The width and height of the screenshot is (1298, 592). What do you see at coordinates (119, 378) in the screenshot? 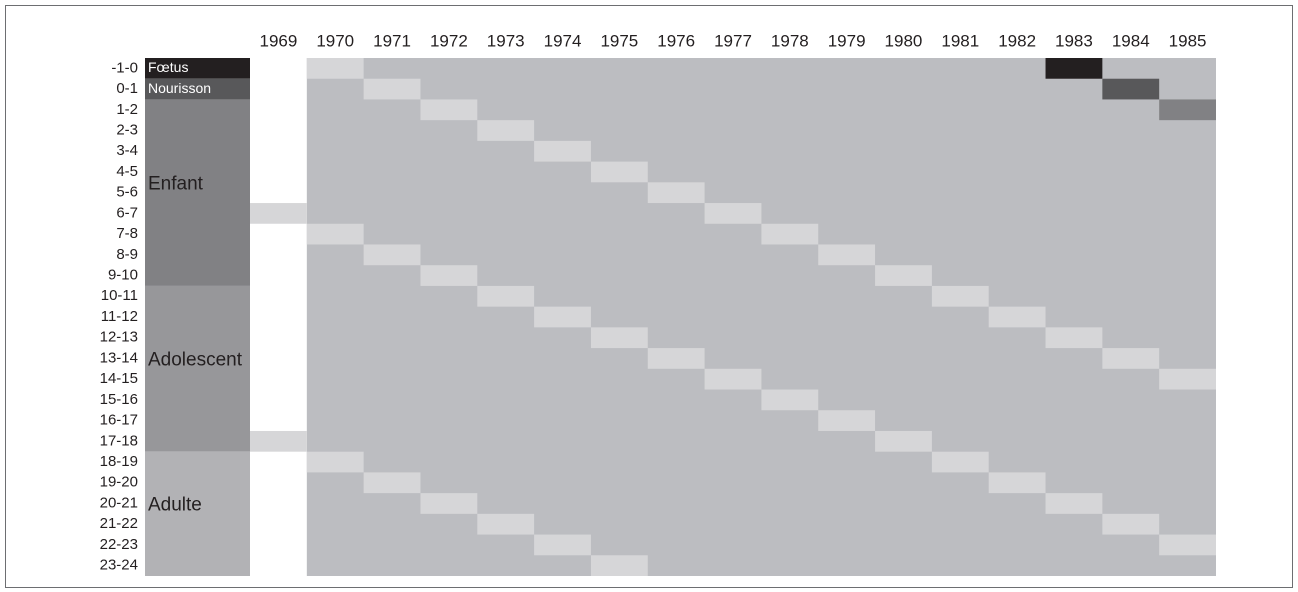
I see `age-label: 14-15` at bounding box center [119, 378].